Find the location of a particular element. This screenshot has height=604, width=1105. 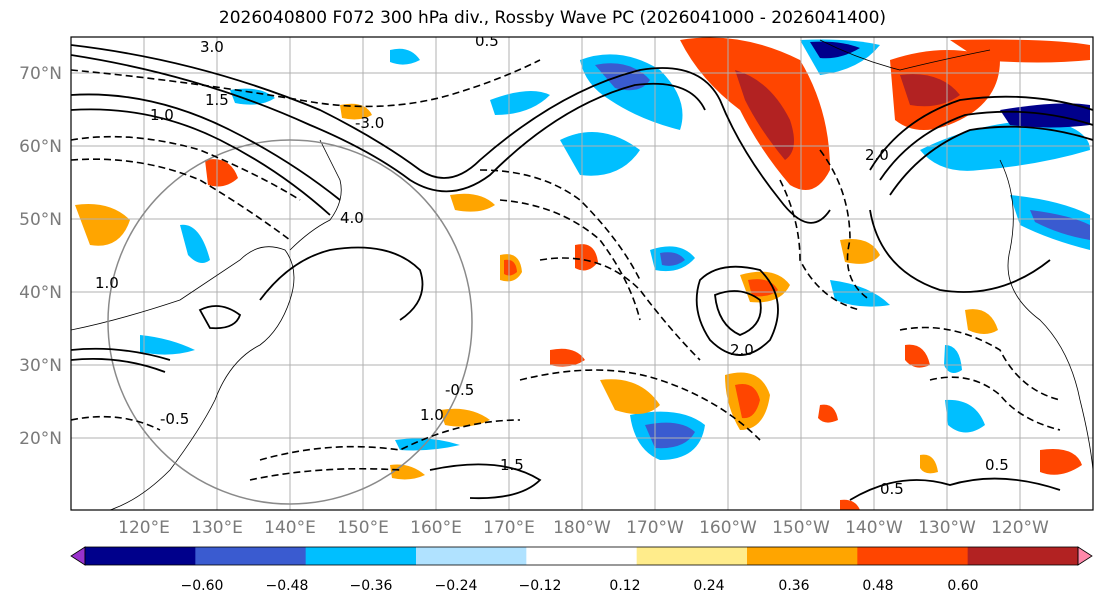

lon-label: 160°W is located at coordinates (728, 528).